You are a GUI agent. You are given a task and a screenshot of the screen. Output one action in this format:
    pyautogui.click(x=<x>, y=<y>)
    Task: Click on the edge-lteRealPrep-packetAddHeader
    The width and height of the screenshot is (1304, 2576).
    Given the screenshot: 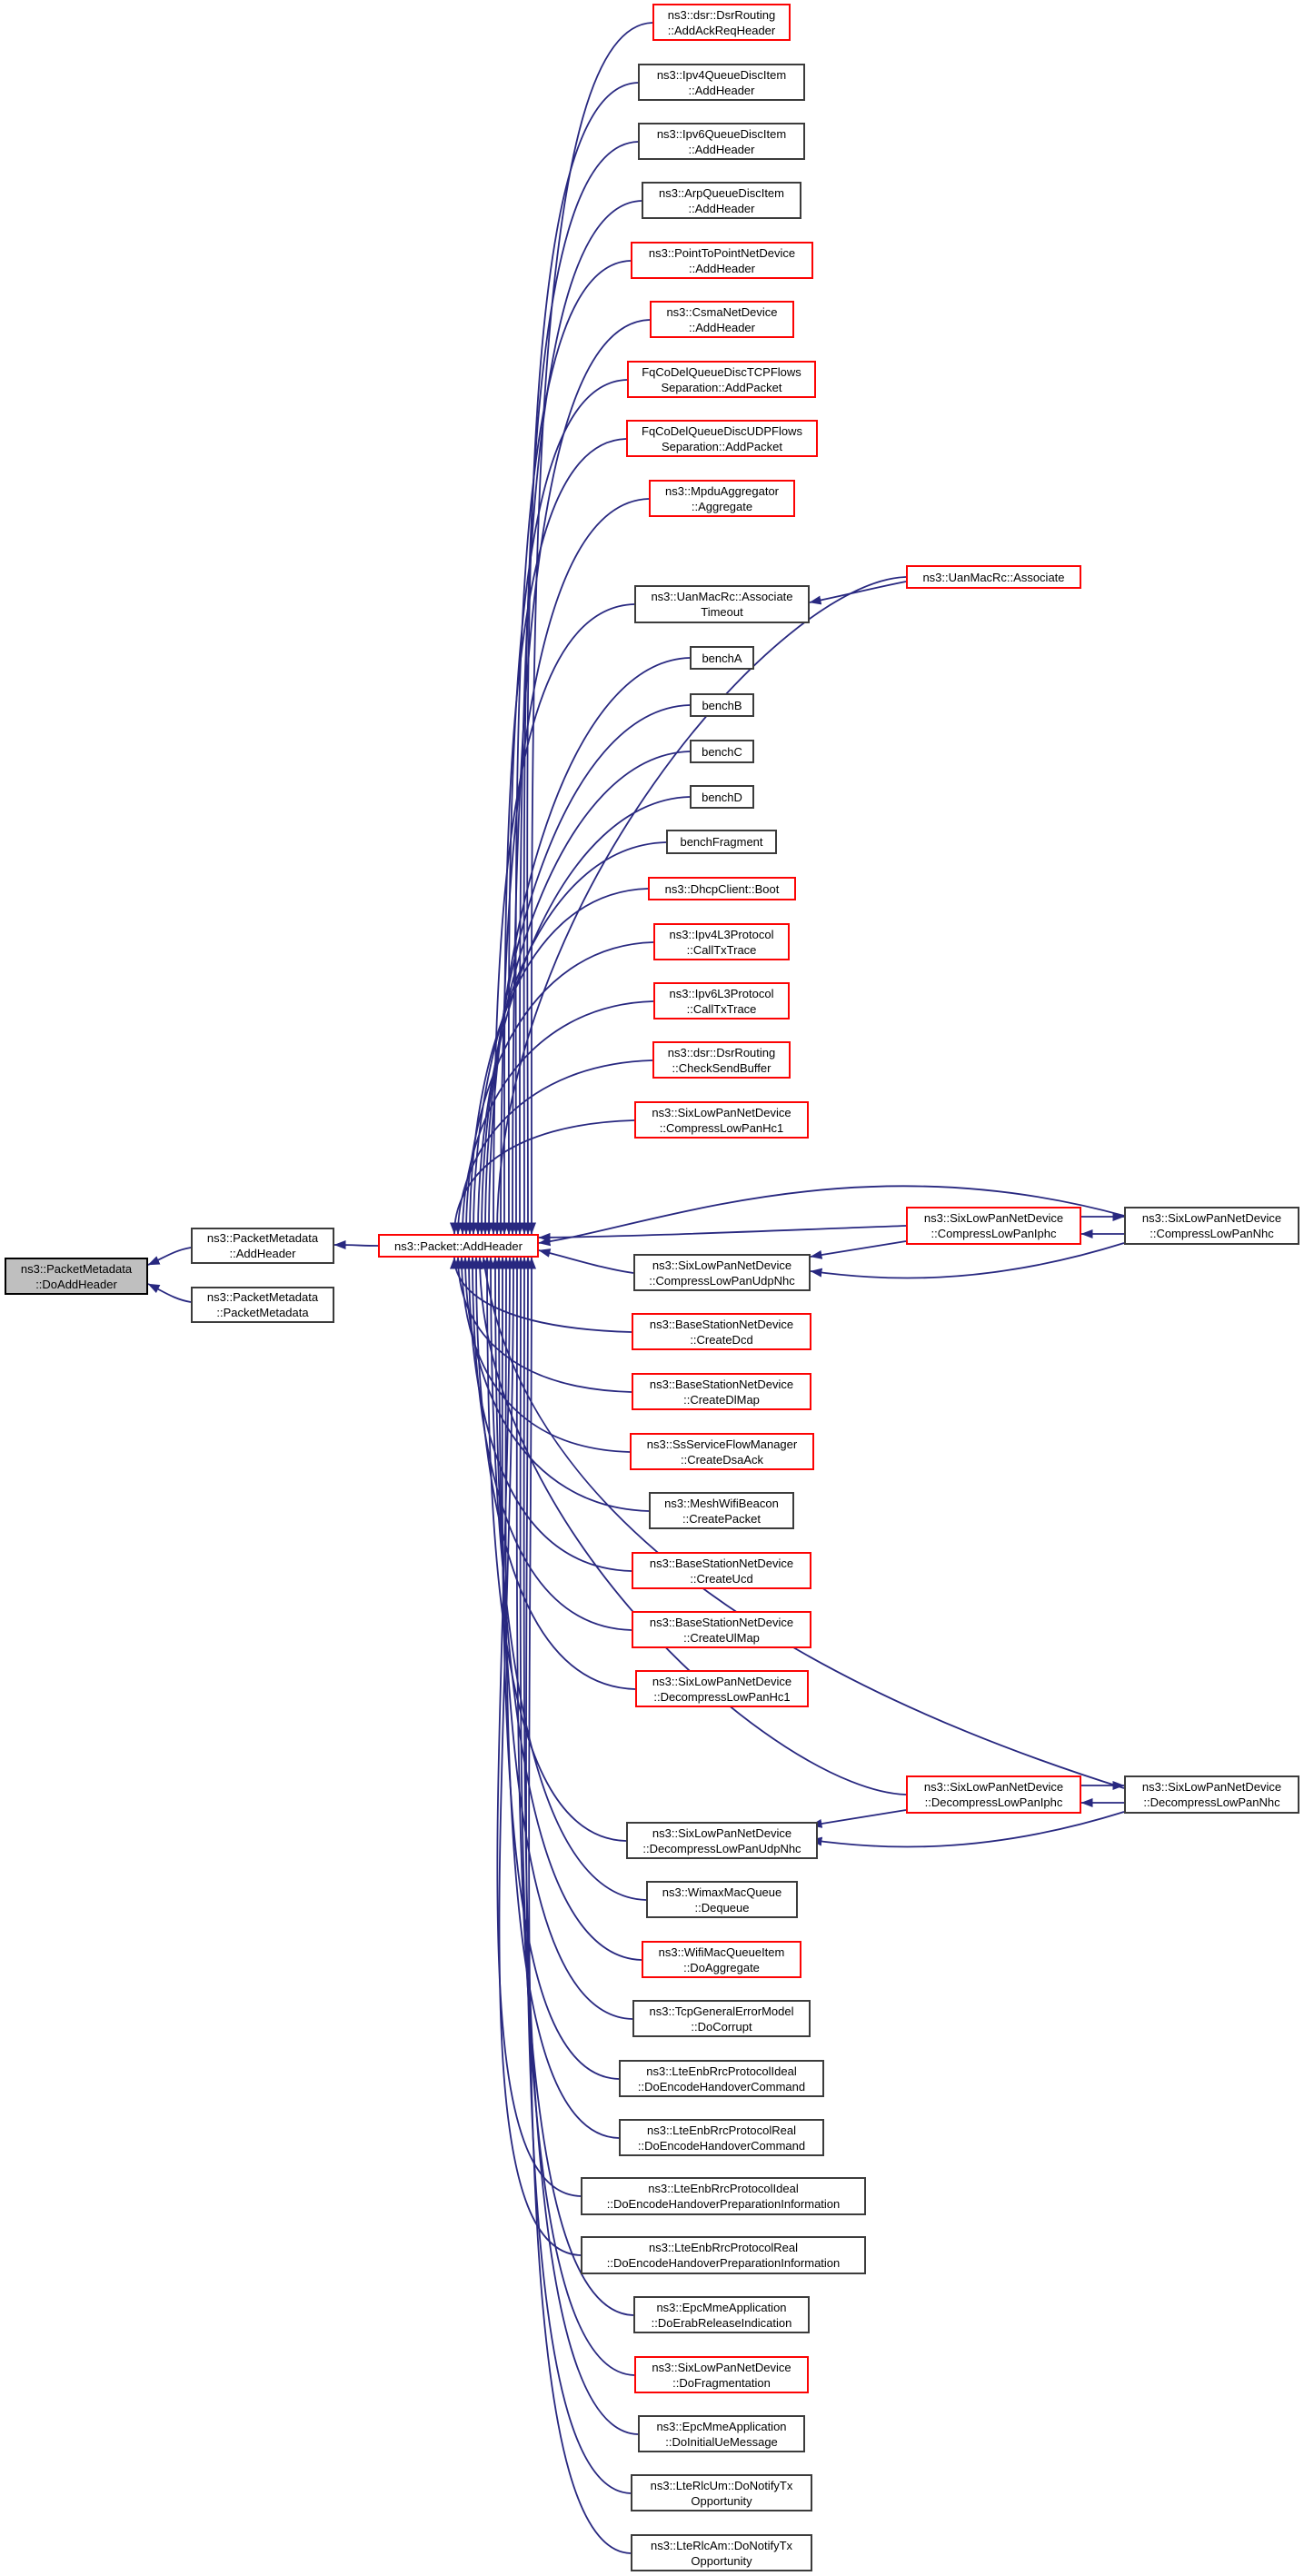 What is the action you would take?
    pyautogui.click(x=540, y=1757)
    